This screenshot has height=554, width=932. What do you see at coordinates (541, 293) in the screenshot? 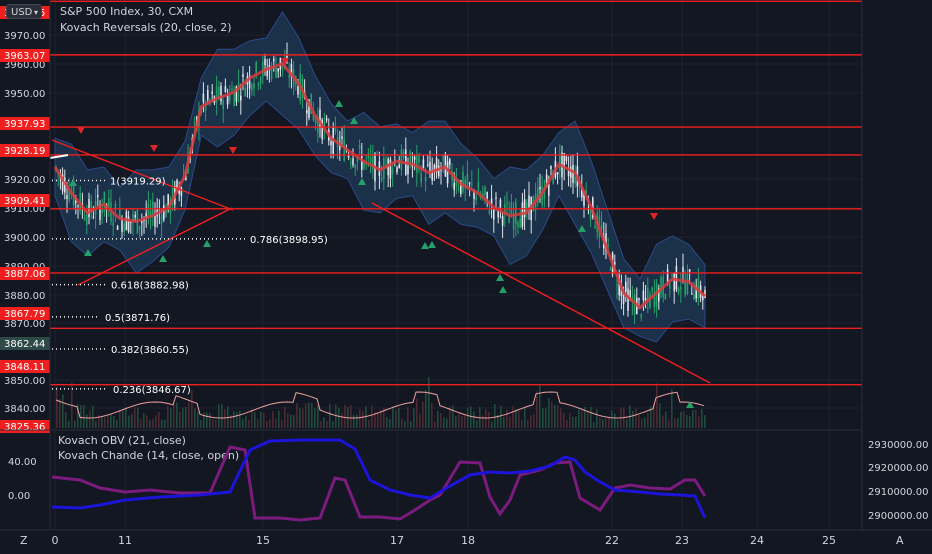
I see `trend-line-down` at bounding box center [541, 293].